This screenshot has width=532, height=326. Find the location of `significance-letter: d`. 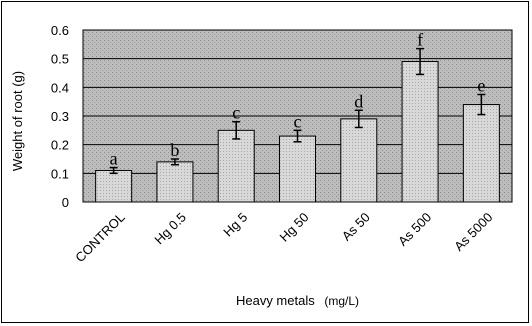

significance-letter: d is located at coordinates (358, 101).